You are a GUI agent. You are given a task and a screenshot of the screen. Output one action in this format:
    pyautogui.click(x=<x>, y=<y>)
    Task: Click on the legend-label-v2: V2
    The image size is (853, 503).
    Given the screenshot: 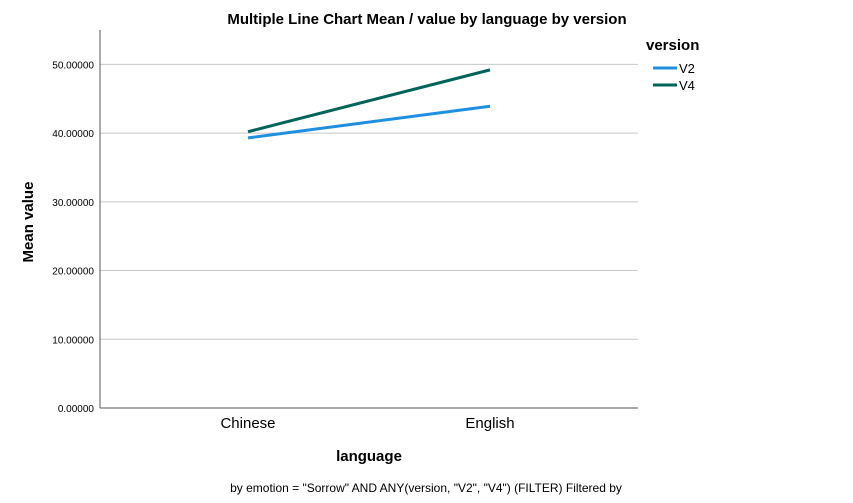 What is the action you would take?
    pyautogui.click(x=687, y=68)
    